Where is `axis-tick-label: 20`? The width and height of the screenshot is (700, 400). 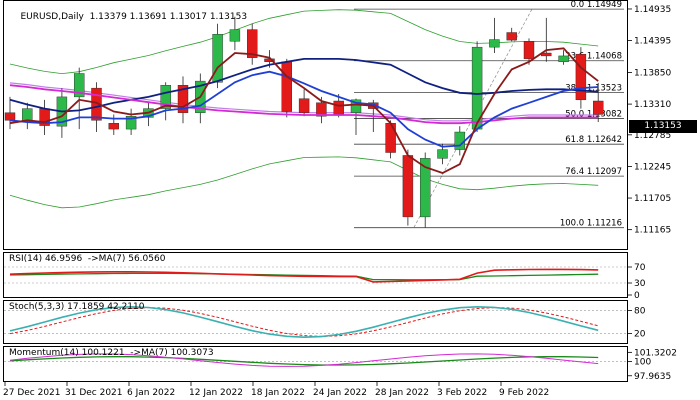
axis-tick-label: 20 is located at coordinates (640, 334).